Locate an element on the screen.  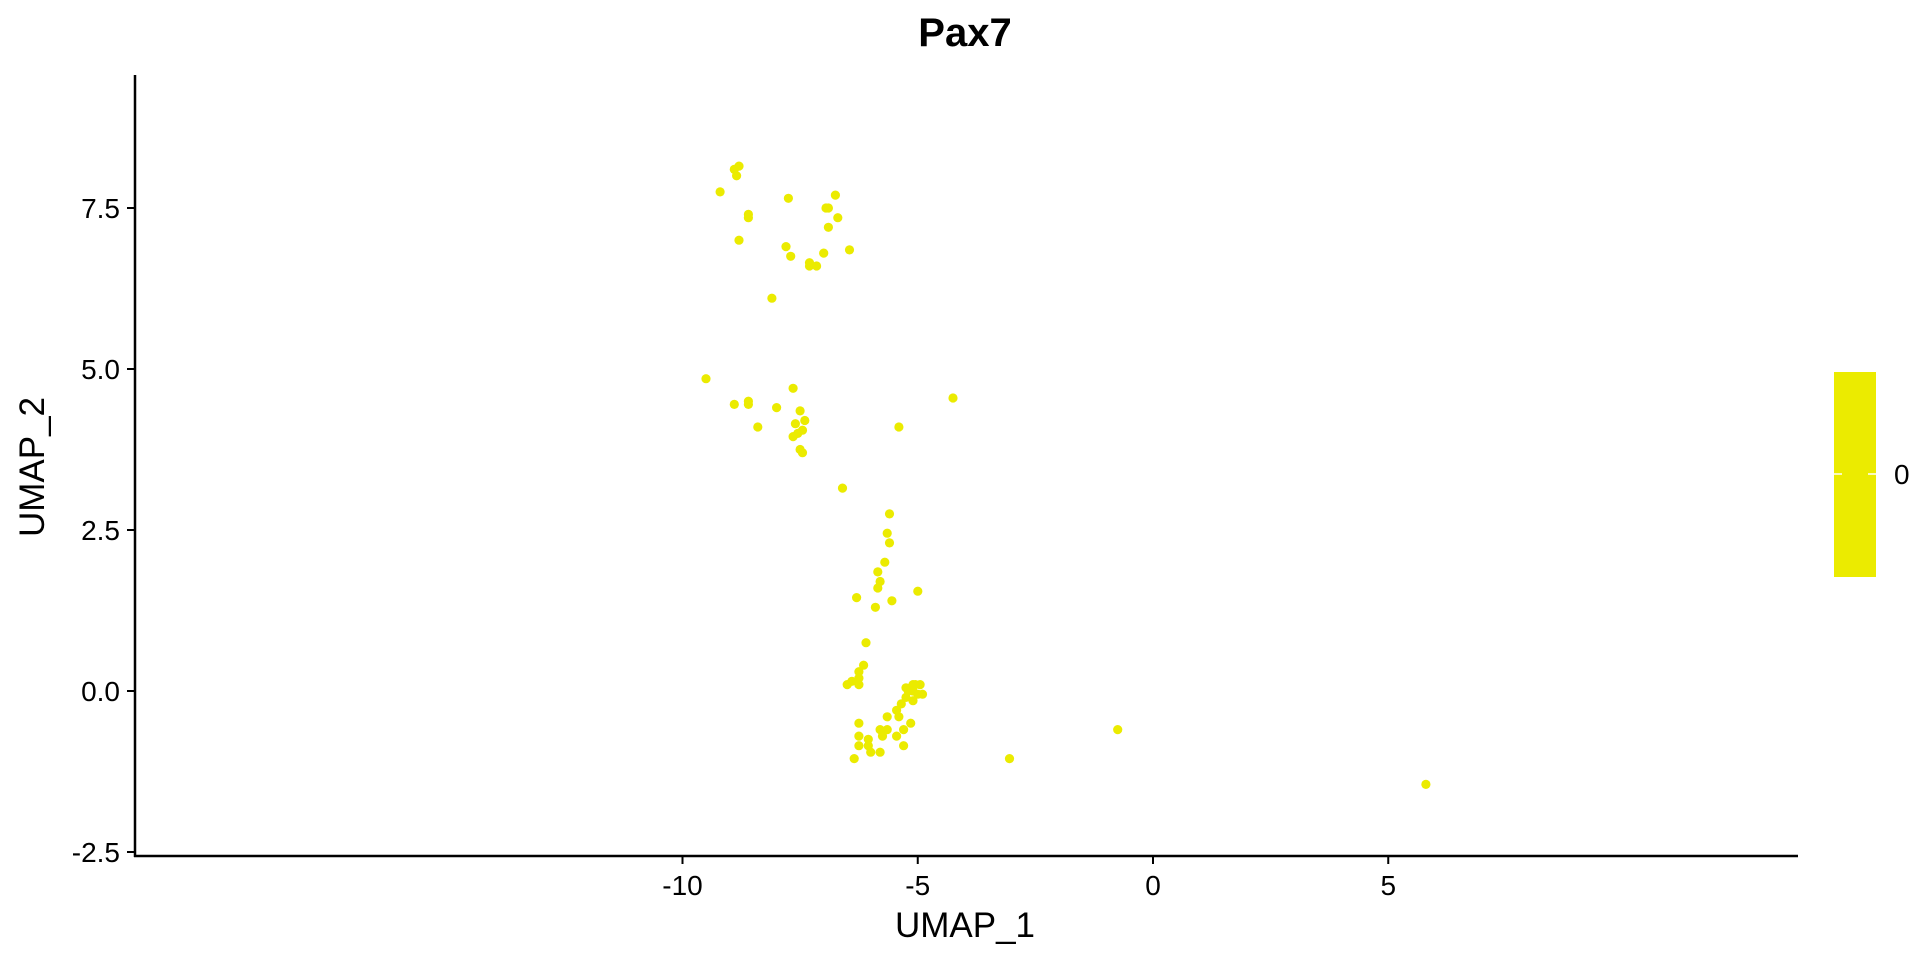
y-axis-title: UMAP_2 is located at coordinates (32, 467).